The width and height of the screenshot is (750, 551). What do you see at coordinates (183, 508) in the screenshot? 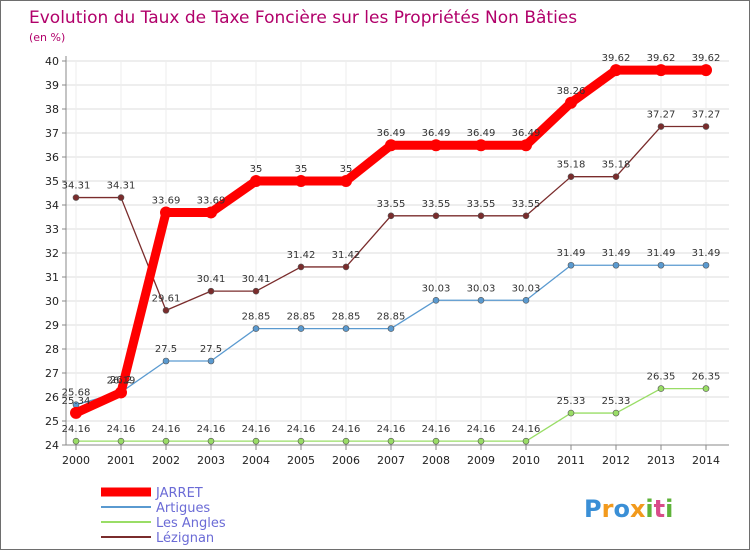
I see `legend-label: Artigues` at bounding box center [183, 508].